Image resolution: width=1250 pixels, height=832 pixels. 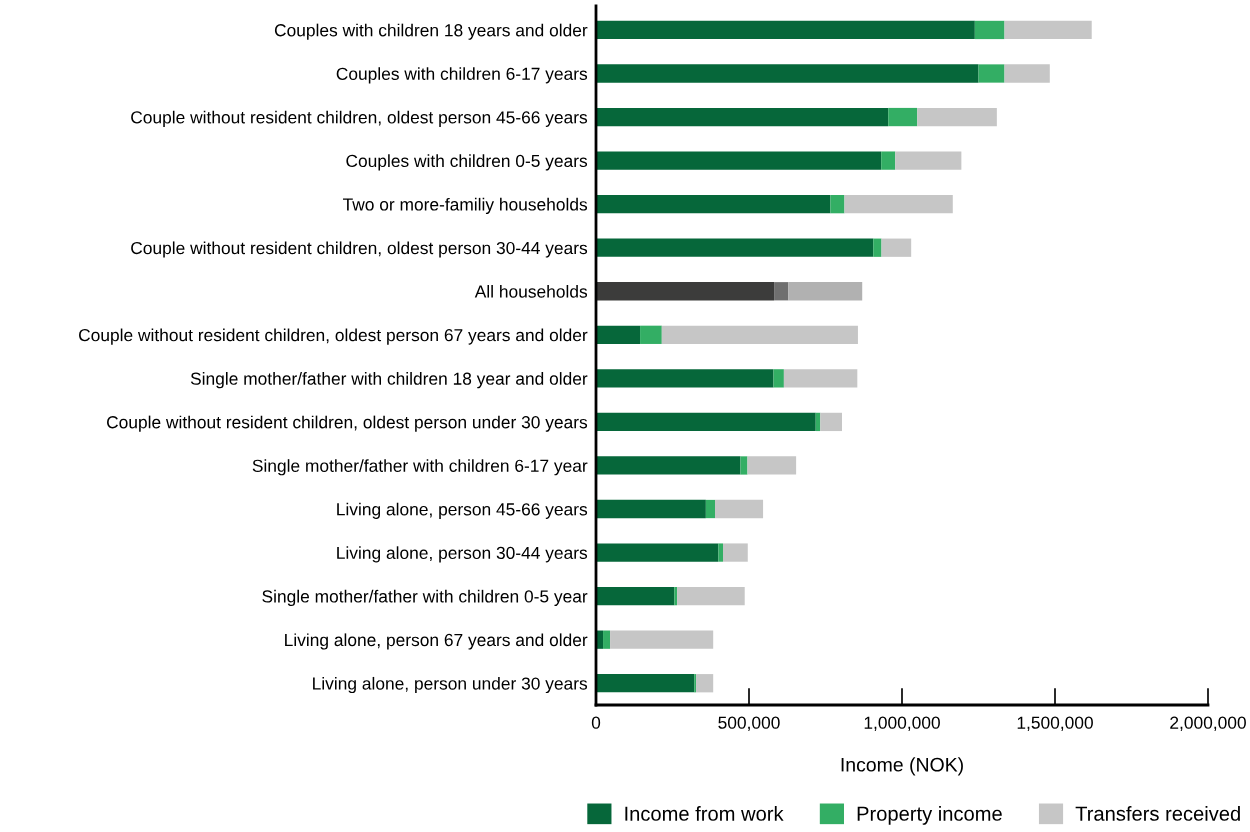 What do you see at coordinates (1208, 723) in the screenshot?
I see `x-tick-label: 2,000,000` at bounding box center [1208, 723].